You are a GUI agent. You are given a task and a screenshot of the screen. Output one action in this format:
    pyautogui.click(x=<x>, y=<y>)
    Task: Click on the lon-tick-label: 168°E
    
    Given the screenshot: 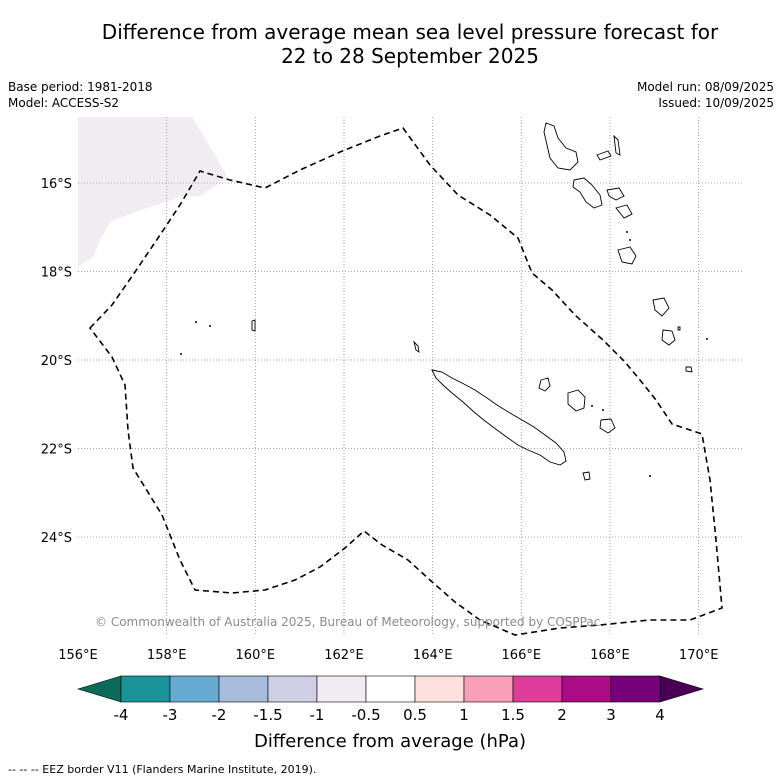 What is the action you would take?
    pyautogui.click(x=610, y=655)
    